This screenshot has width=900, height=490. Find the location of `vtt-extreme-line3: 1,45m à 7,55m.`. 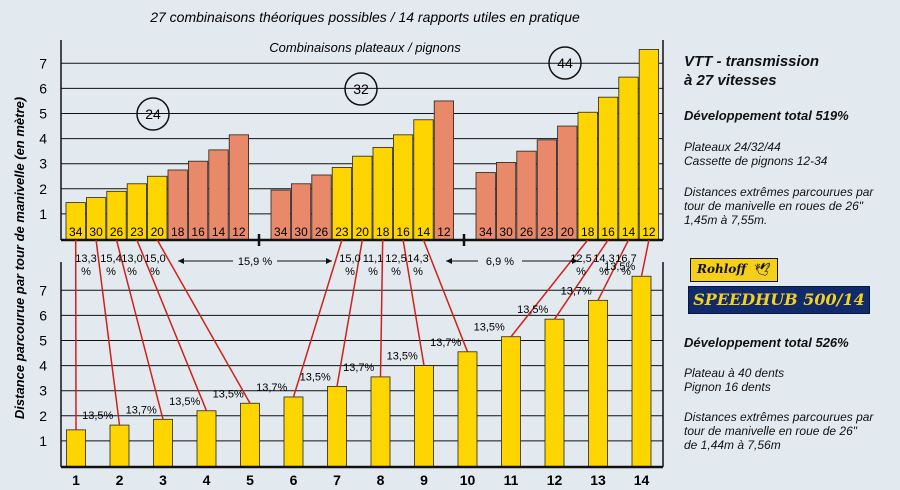

vtt-extreme-line3: 1,45m à 7,55m. is located at coordinates (726, 220).